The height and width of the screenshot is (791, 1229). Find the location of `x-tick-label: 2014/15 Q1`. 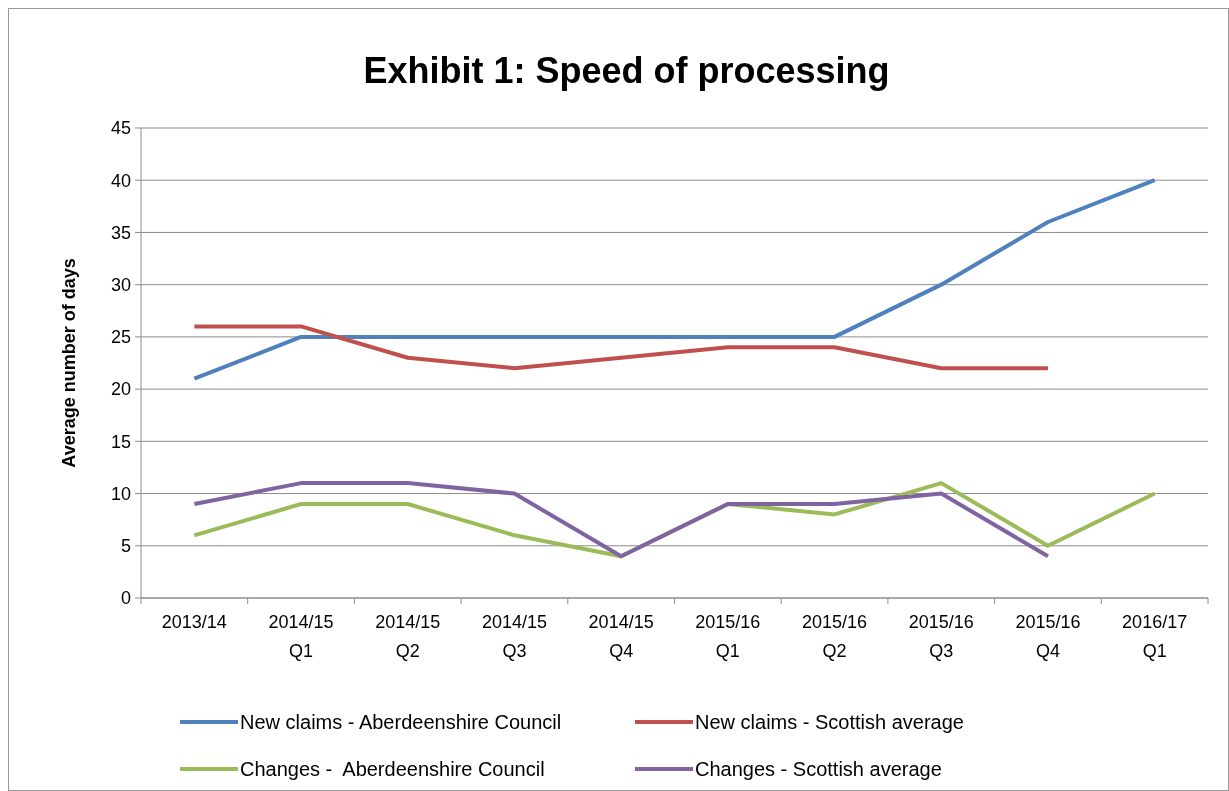

x-tick-label: 2014/15 Q1 is located at coordinates (301, 636).